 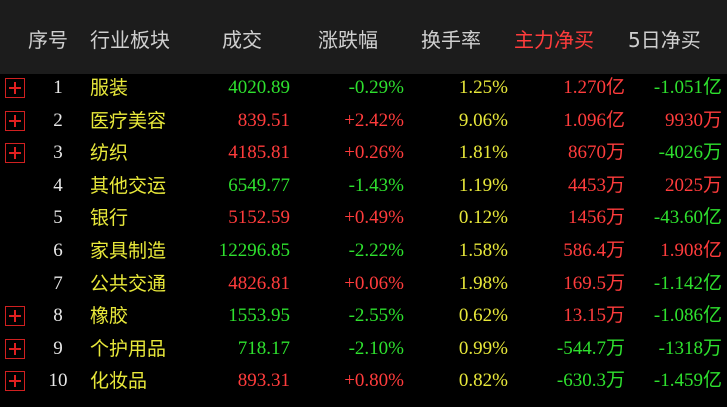 I want to click on main-net-buy: 13.15万, so click(x=594, y=316).